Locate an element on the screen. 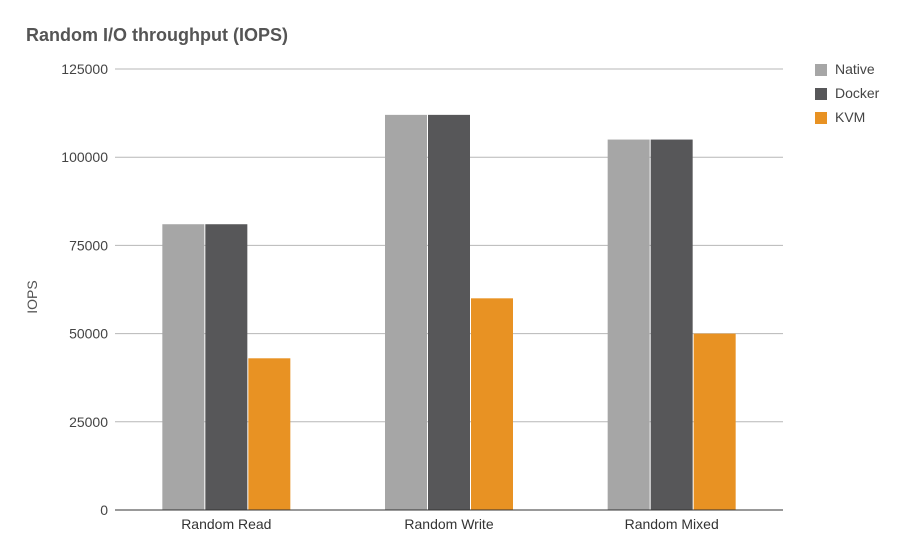 The width and height of the screenshot is (904, 557). y-tick-label: 50000 is located at coordinates (88, 334).